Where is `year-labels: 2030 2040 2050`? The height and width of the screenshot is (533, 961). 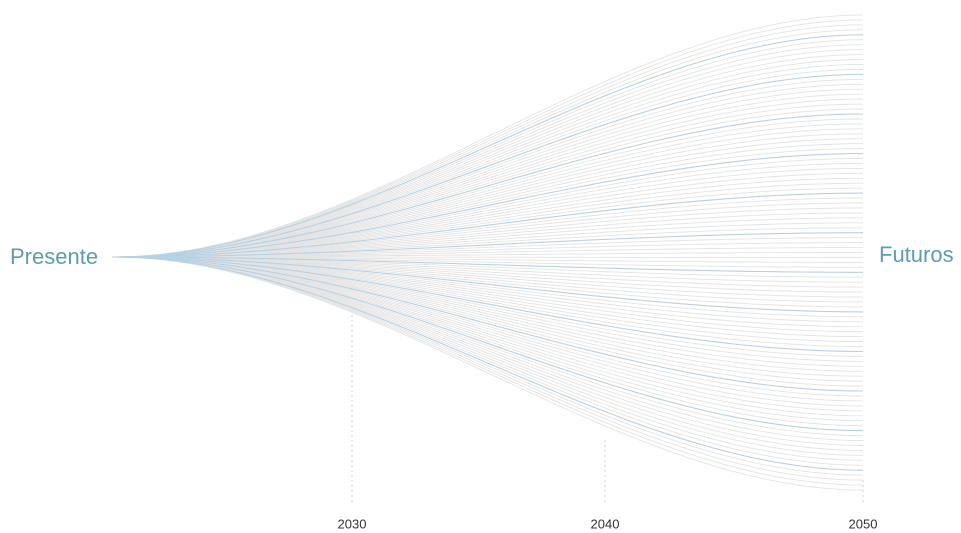 year-labels: 2030 2040 2050 is located at coordinates (608, 523).